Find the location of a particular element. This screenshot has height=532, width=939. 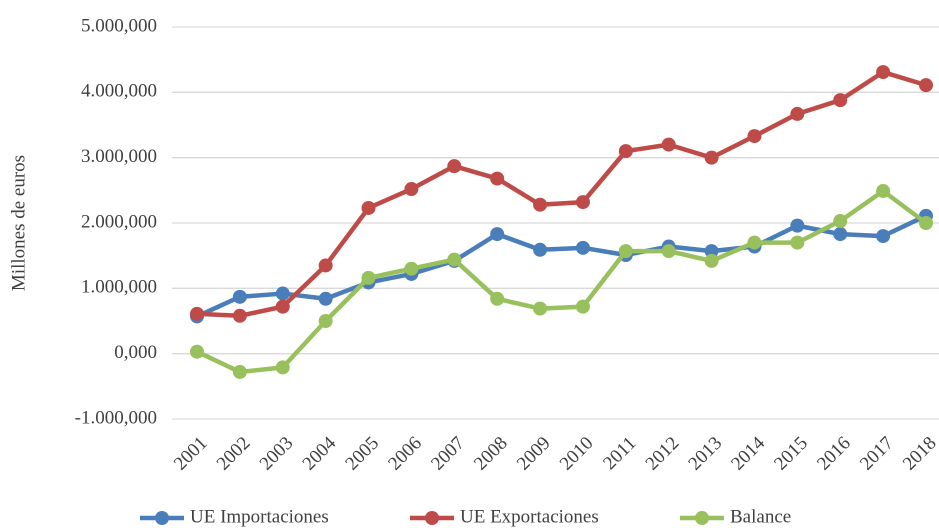

x-tick-label: 2001 is located at coordinates (191, 454).